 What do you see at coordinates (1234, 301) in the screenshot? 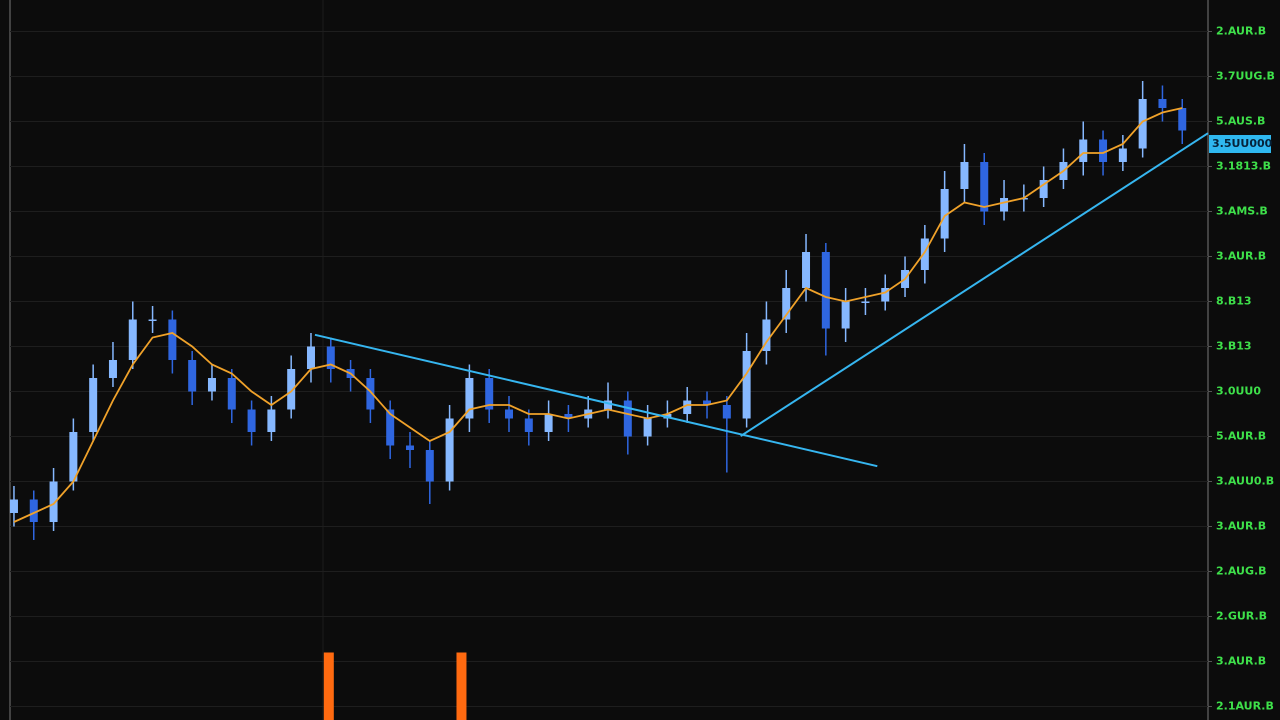
I see `y-tick-label: 8.B13` at bounding box center [1234, 301].